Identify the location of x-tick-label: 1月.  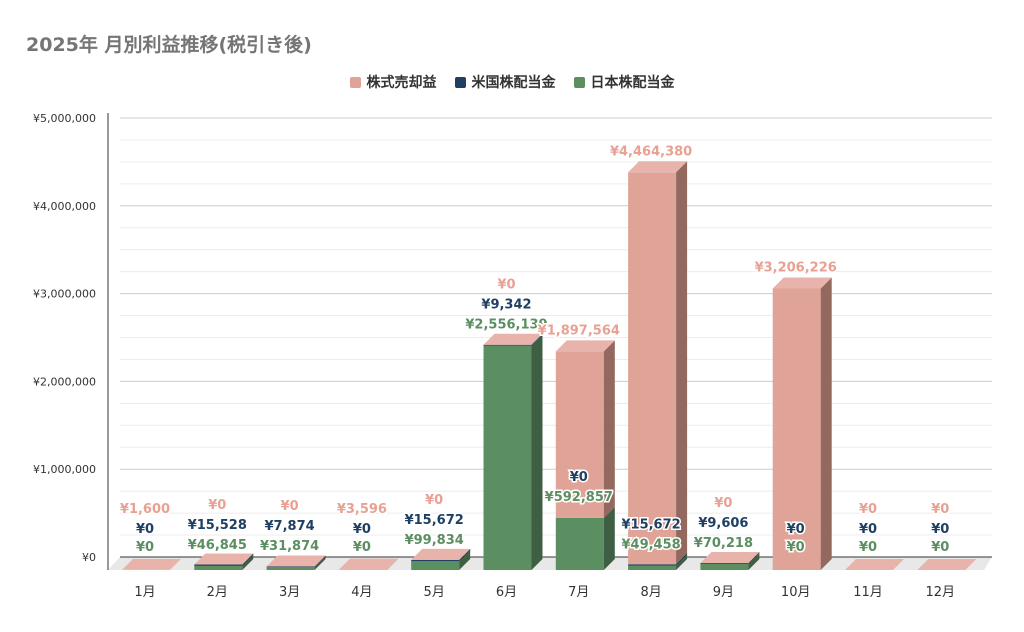
(144, 592).